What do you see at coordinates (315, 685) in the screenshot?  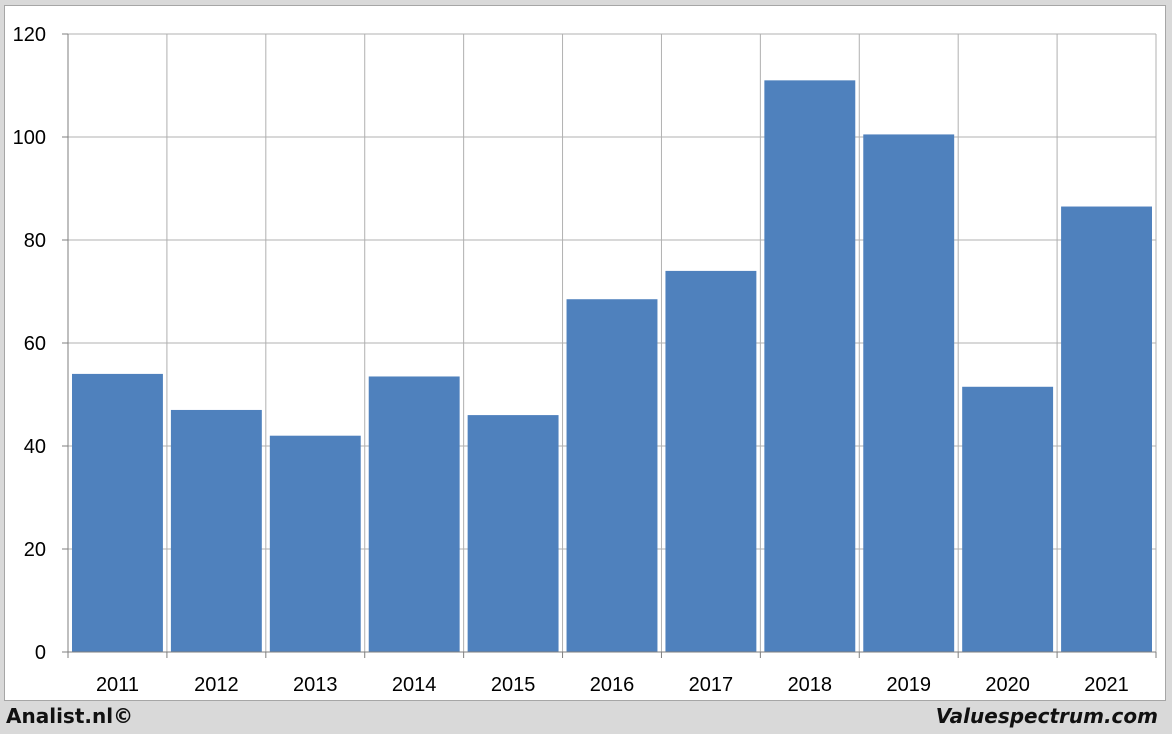 I see `x-tick-label: 2013` at bounding box center [315, 685].